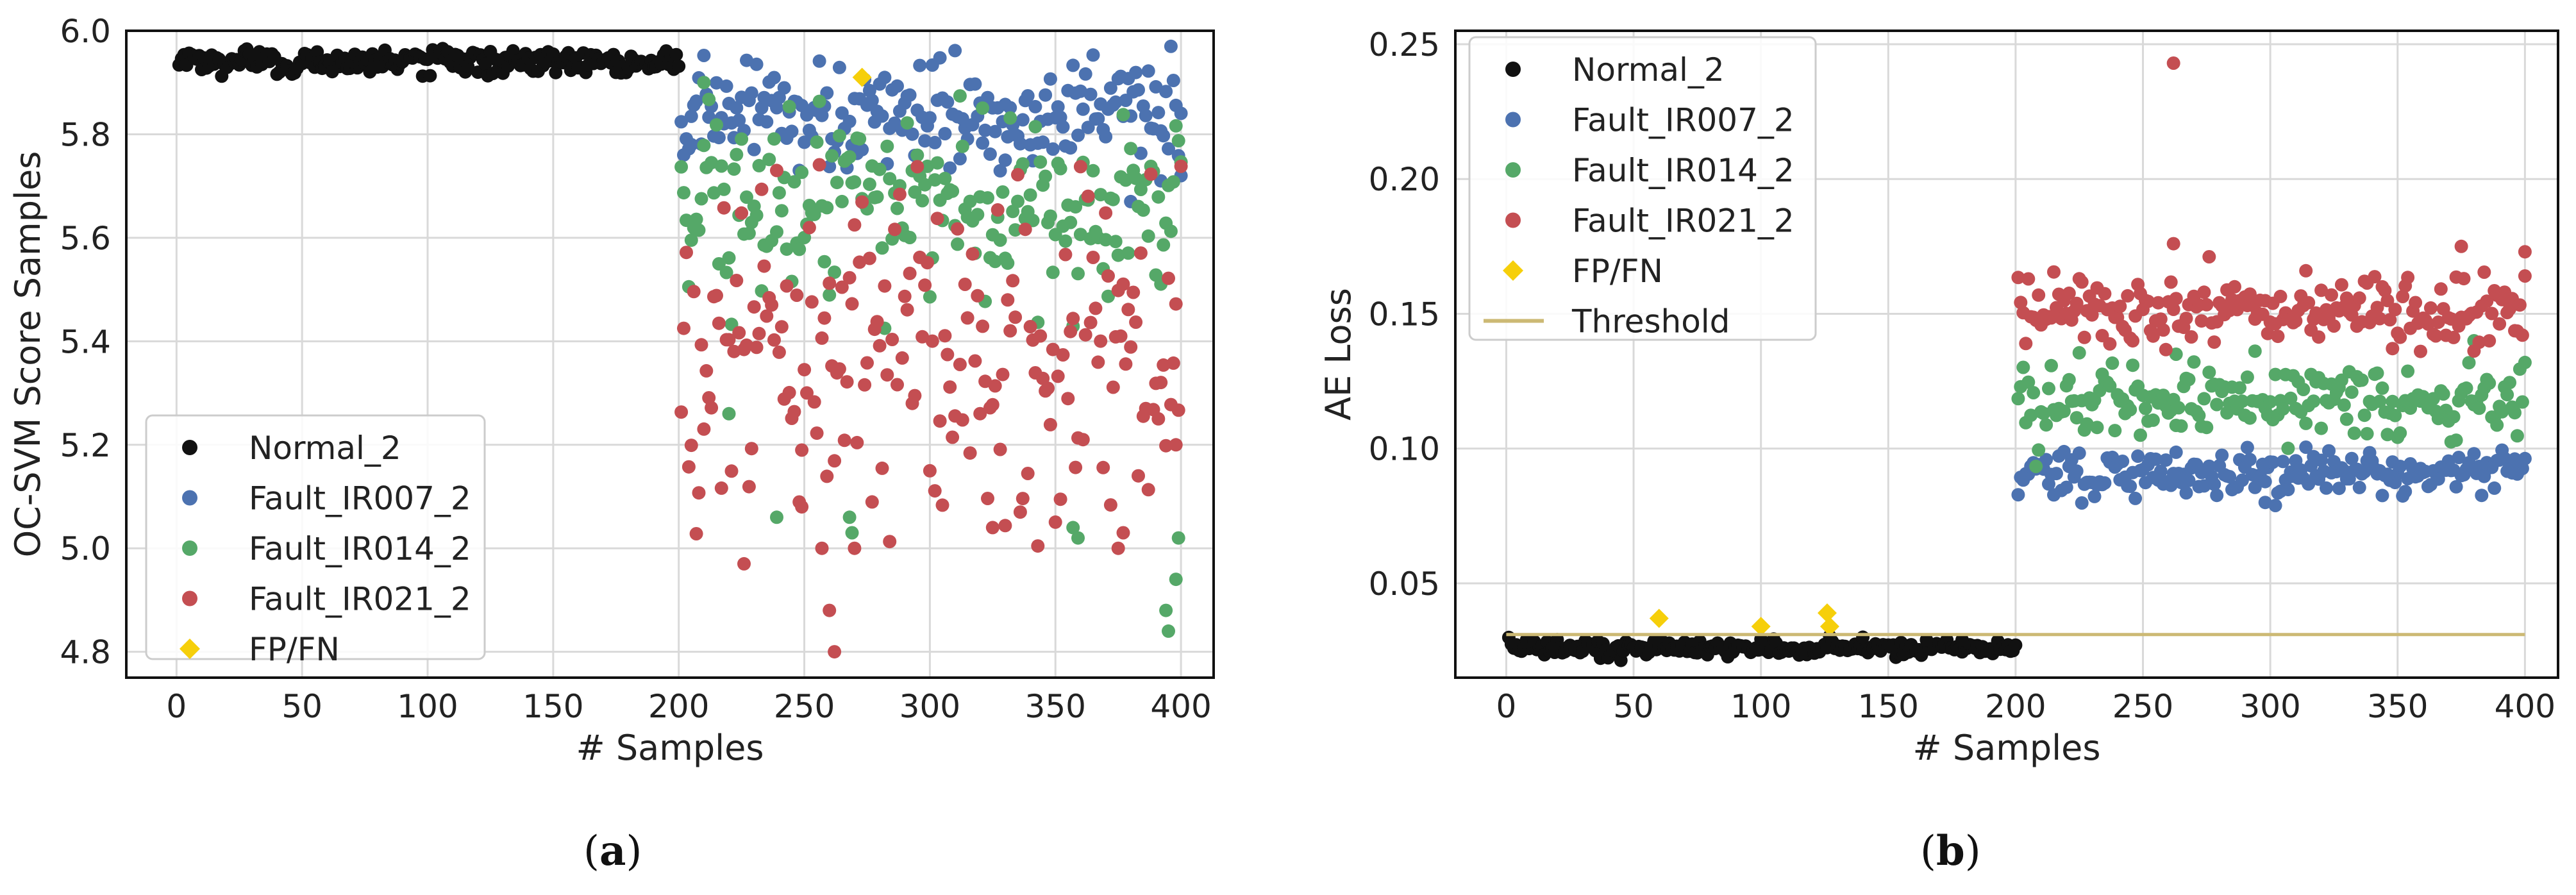 The height and width of the screenshot is (895, 2576). Describe the element at coordinates (190, 649) in the screenshot. I see `legend-marker-fpfn` at that location.